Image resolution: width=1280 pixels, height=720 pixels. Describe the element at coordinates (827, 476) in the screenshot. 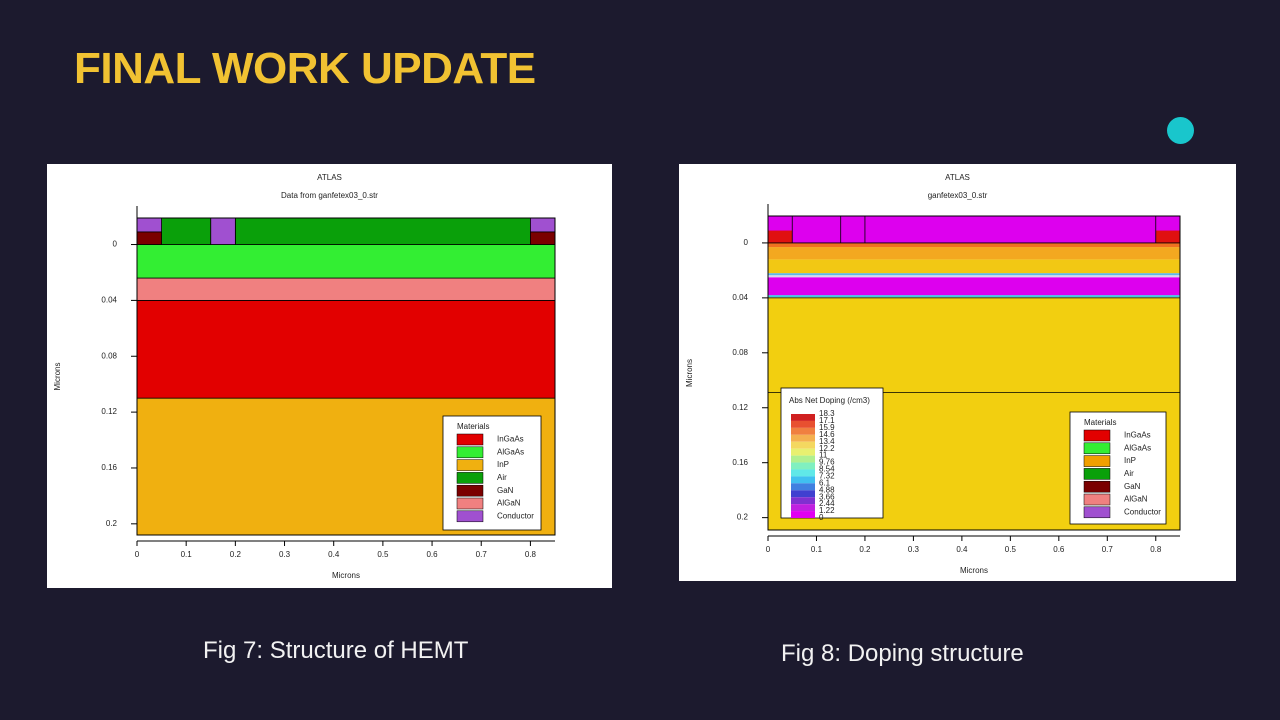

I see `colorbar-tick-label: 7.32` at that location.